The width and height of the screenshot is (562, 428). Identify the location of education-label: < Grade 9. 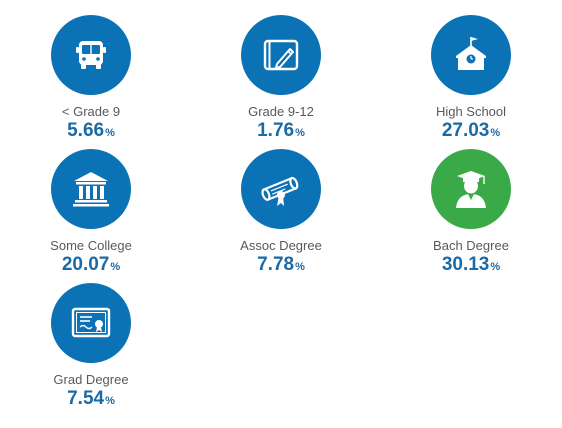
(91, 111).